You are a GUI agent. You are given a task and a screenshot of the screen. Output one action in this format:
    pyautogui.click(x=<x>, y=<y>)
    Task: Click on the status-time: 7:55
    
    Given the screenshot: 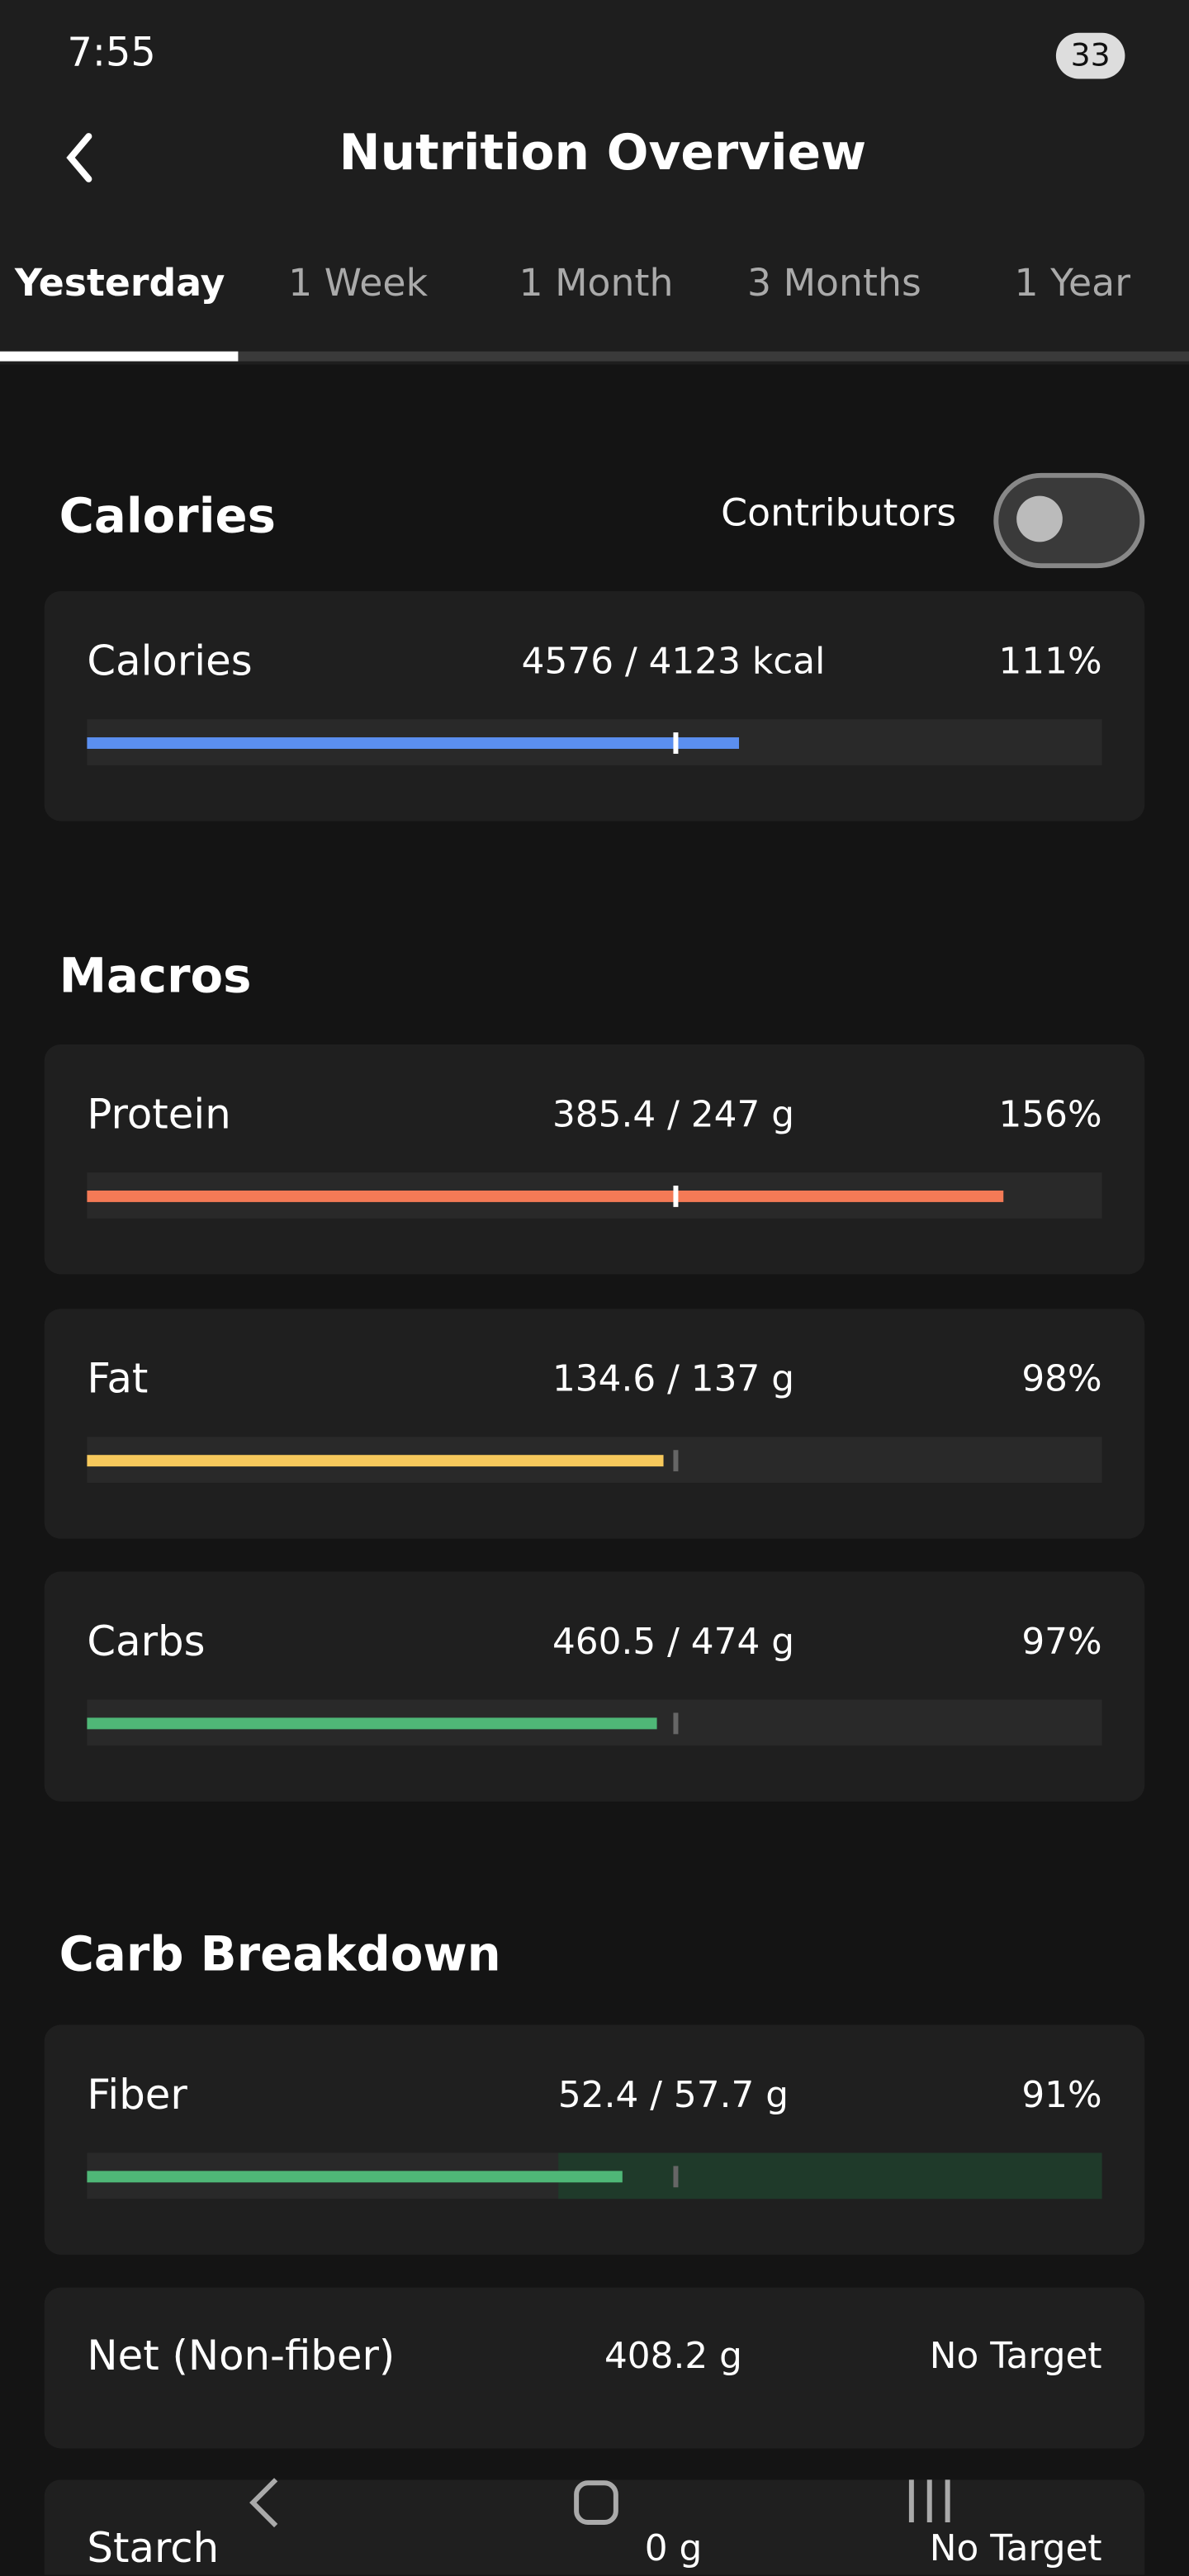 What is the action you would take?
    pyautogui.click(x=111, y=52)
    